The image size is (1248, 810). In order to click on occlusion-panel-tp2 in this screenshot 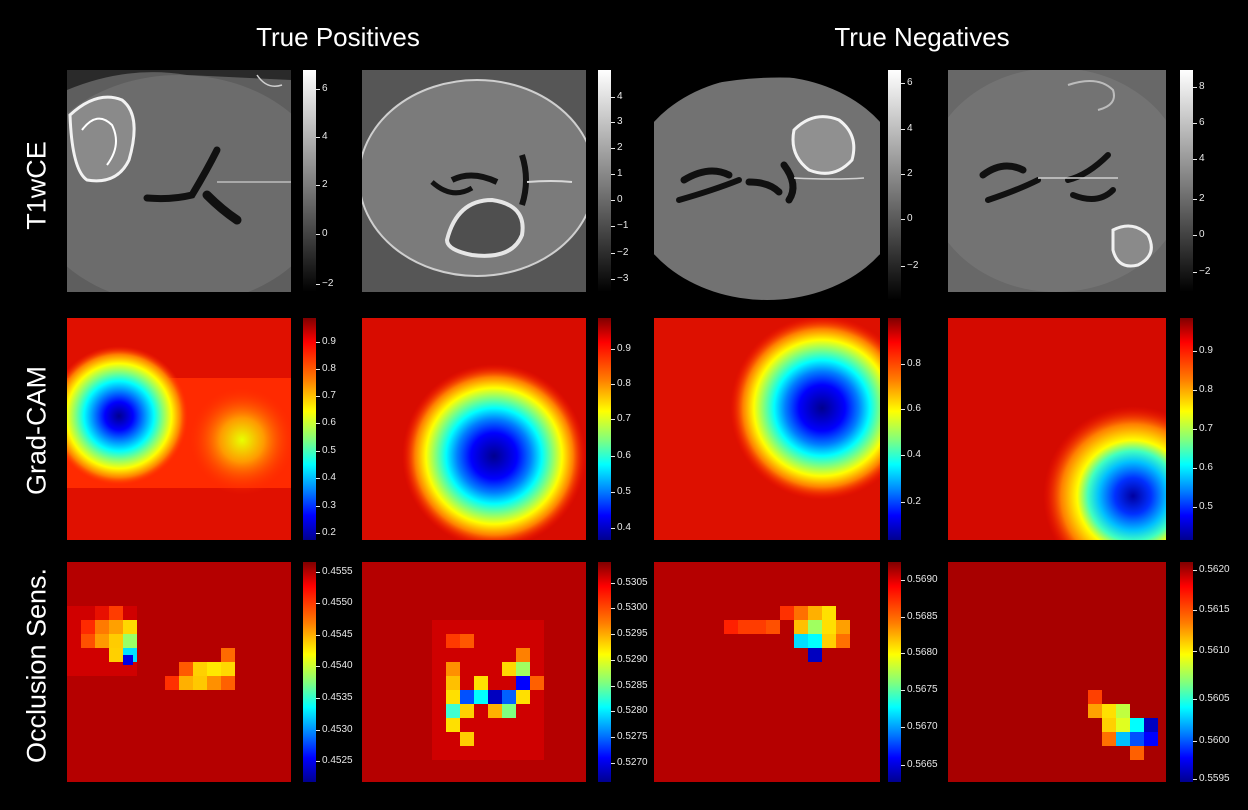, I will do `click(474, 672)`.